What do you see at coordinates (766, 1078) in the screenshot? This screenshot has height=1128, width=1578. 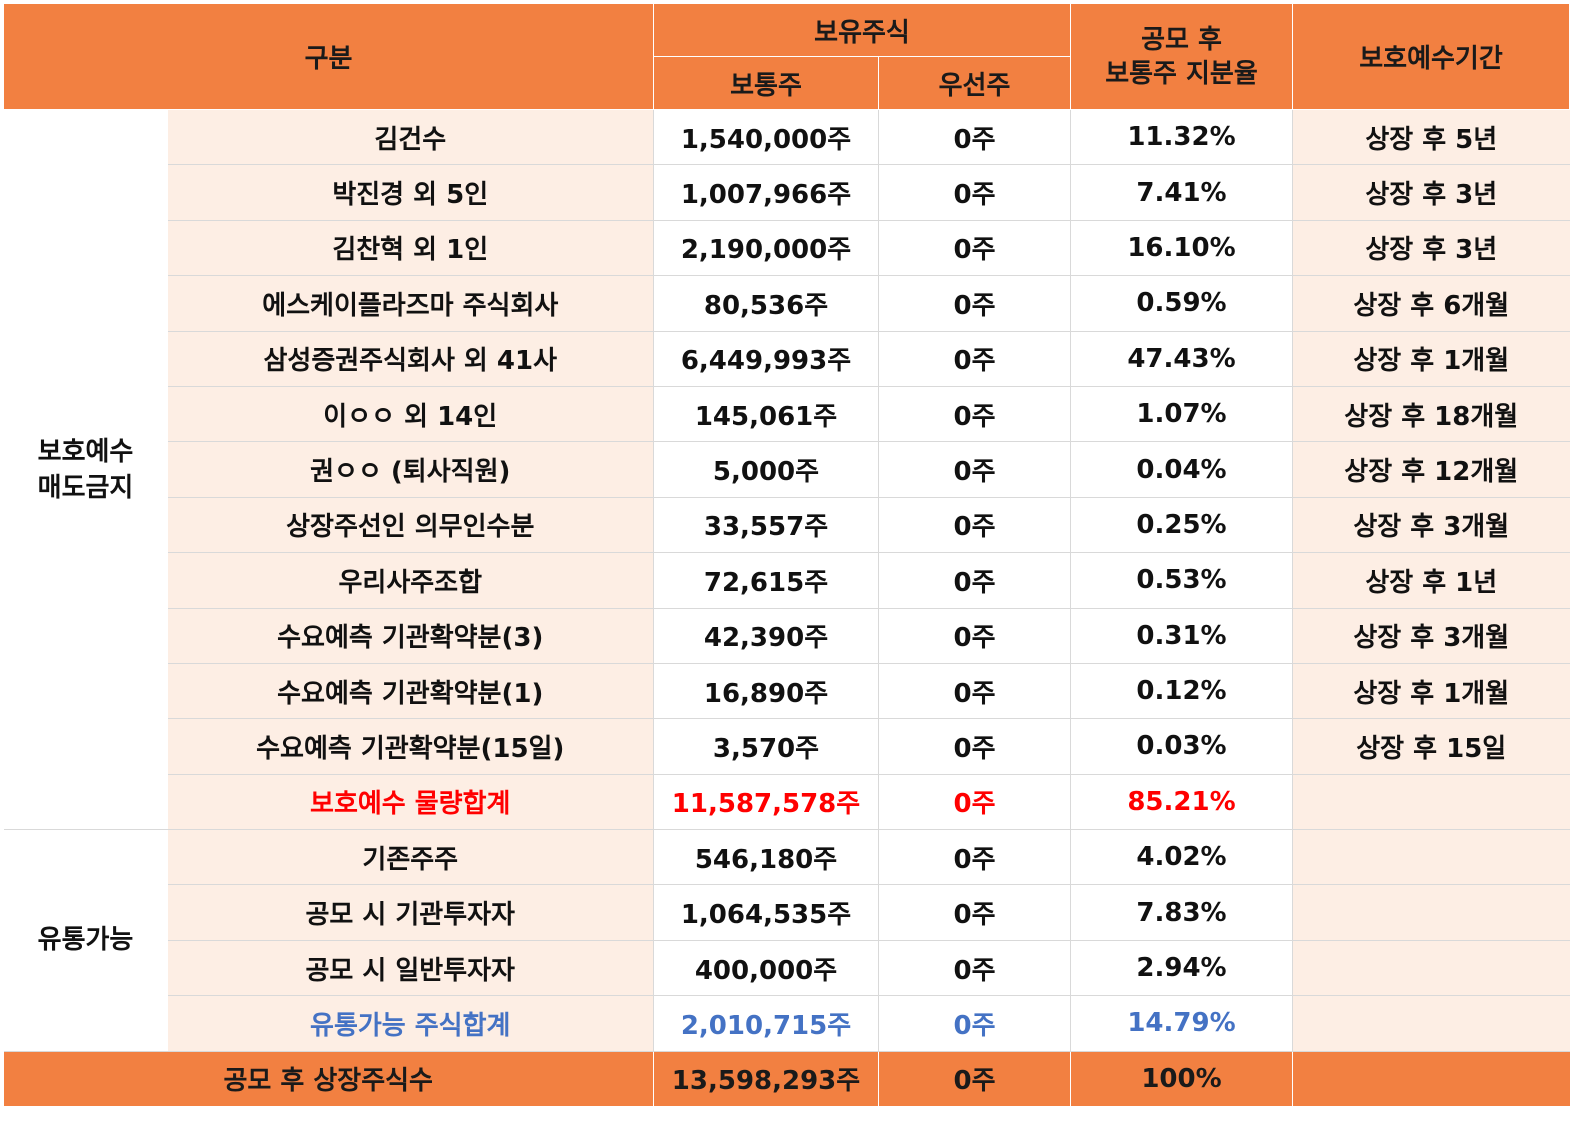 I see `grand-total-common: 13,598,293주` at bounding box center [766, 1078].